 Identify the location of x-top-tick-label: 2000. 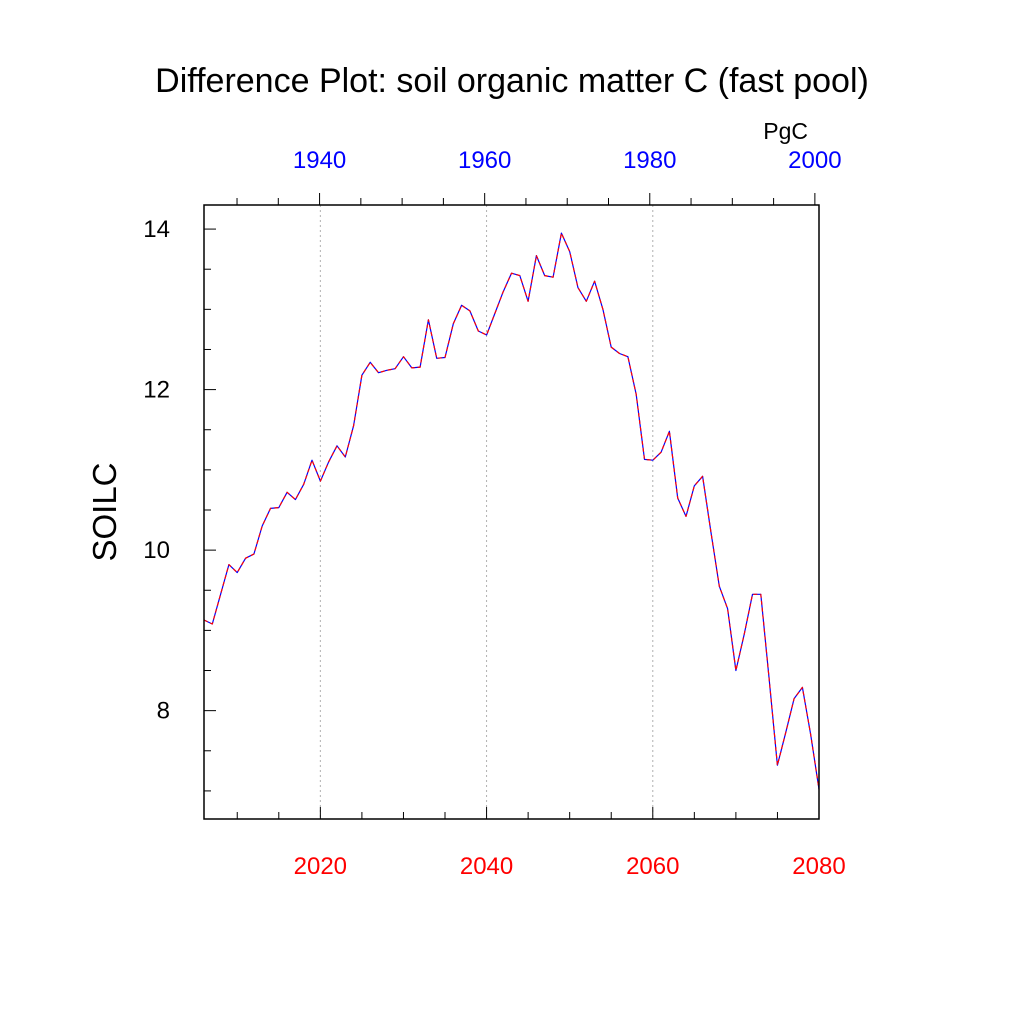
(814, 160).